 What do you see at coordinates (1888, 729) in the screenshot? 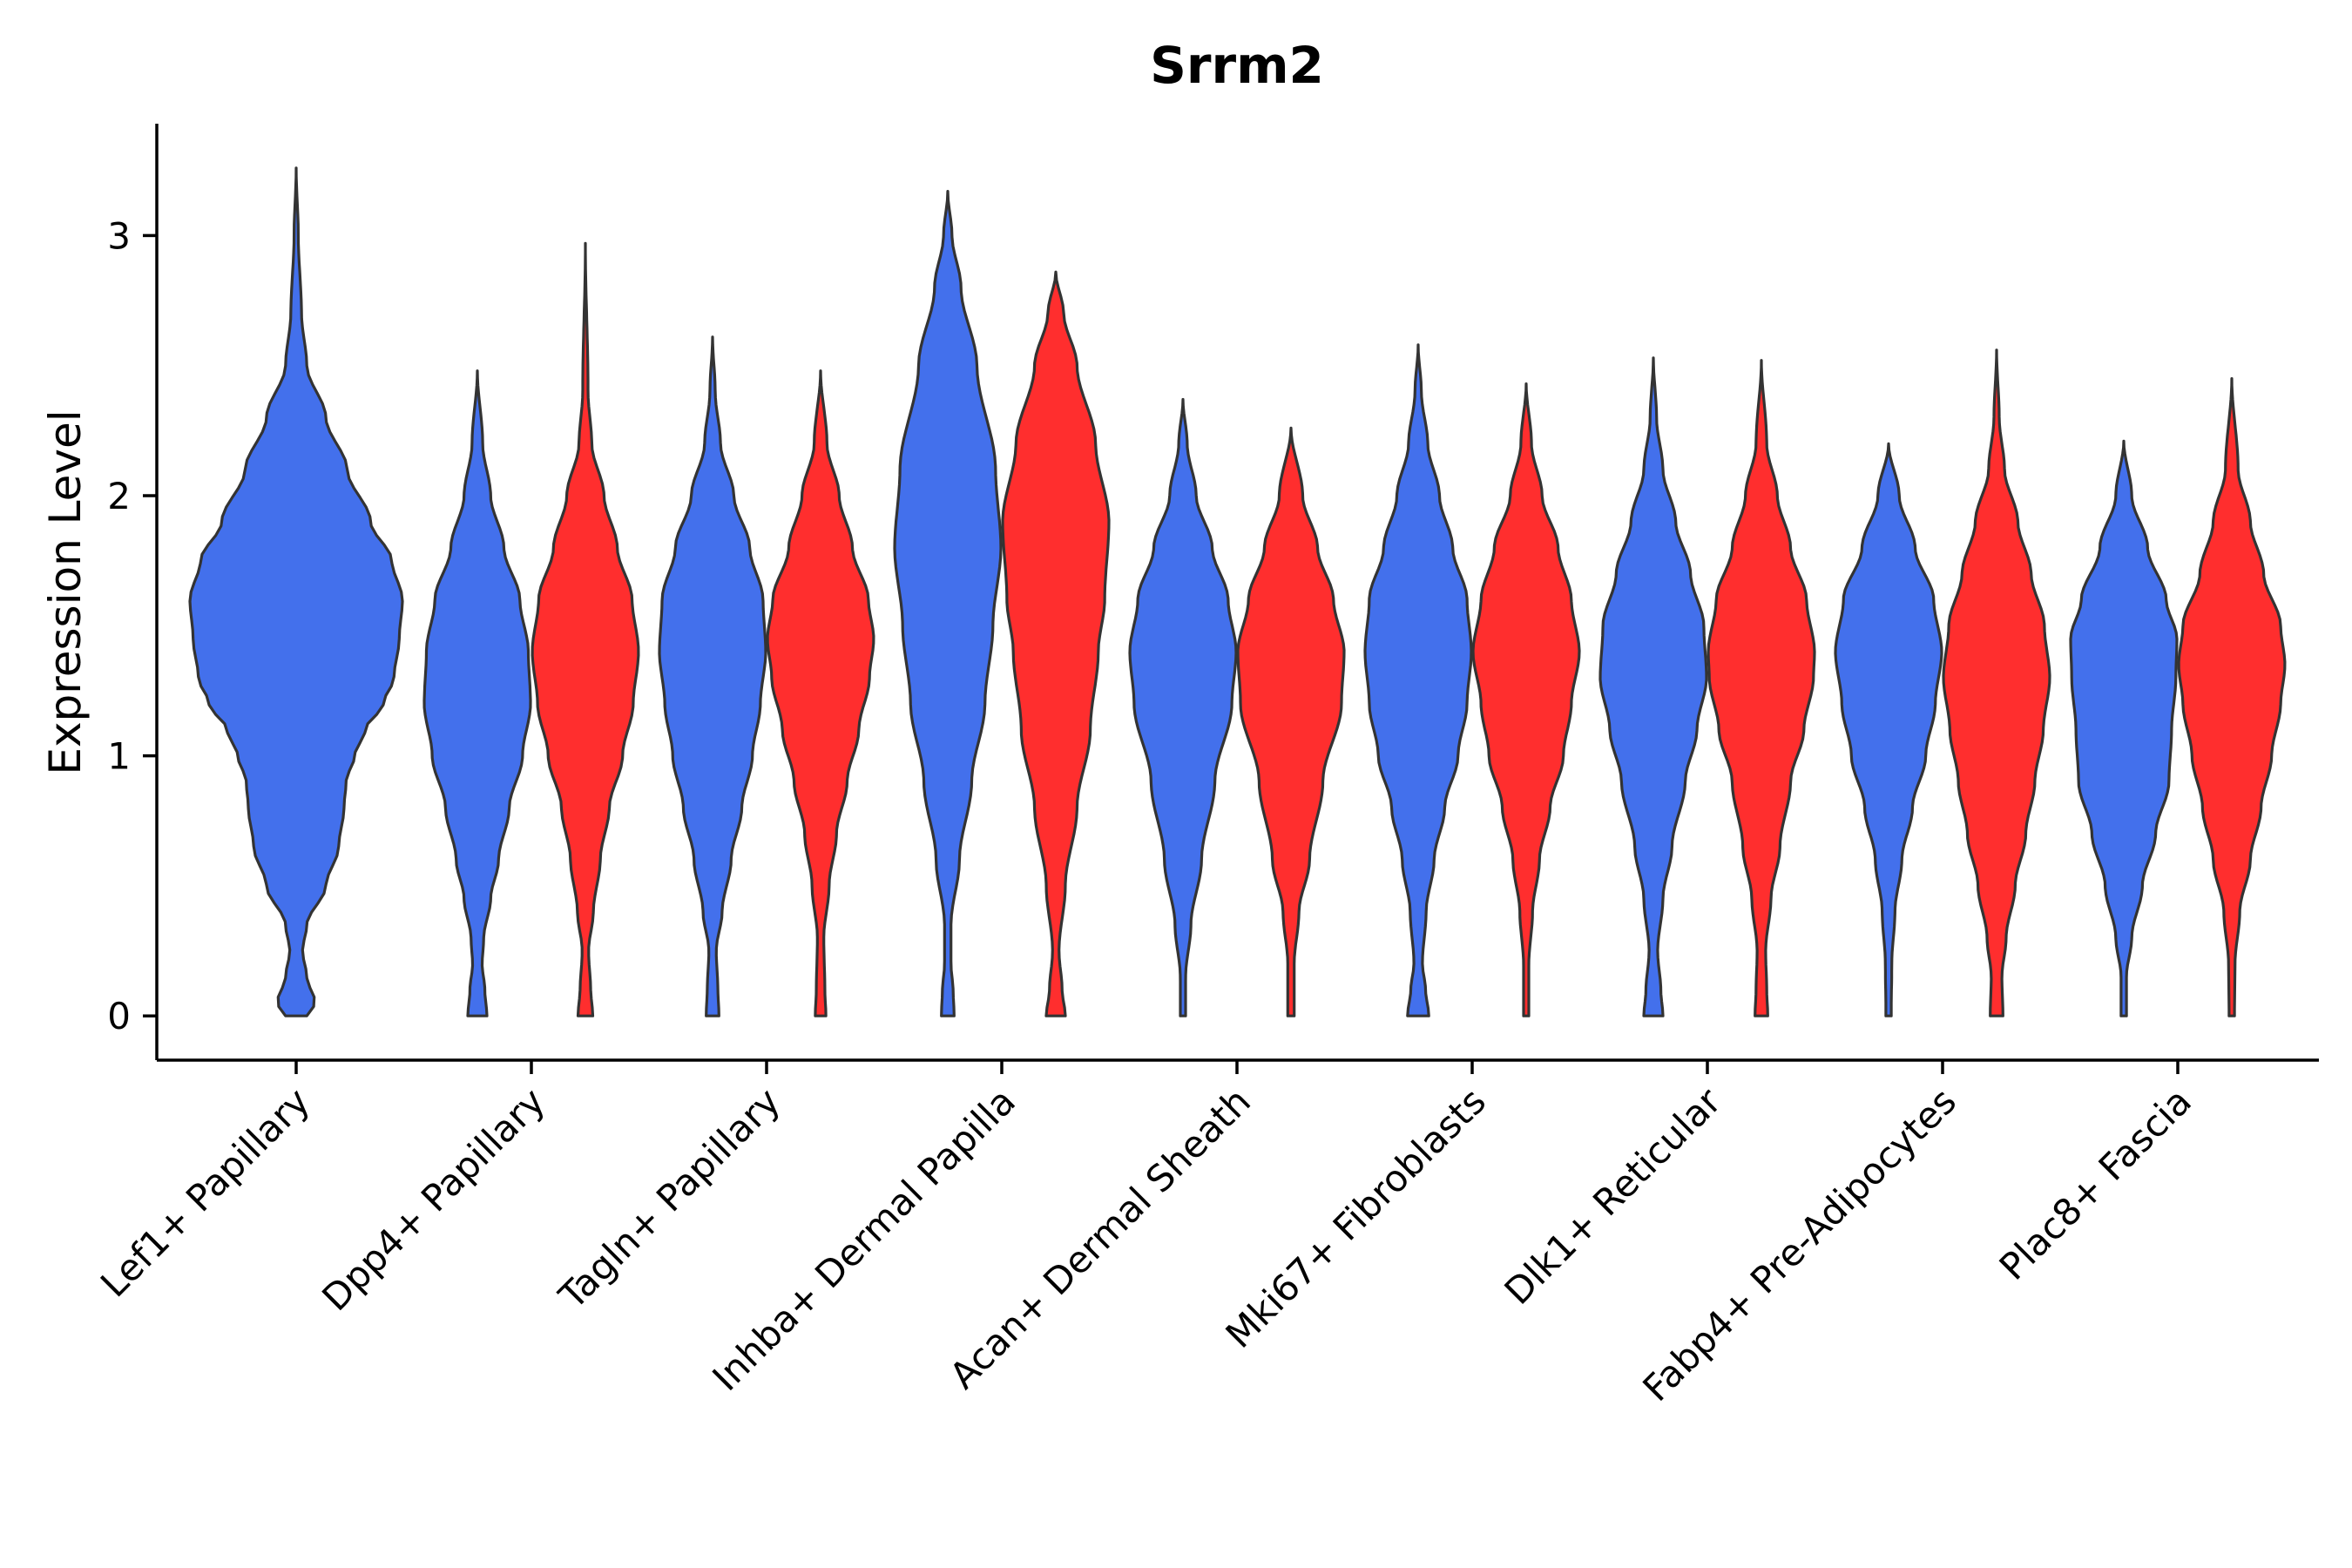
I see `violin-group-1-fabp4-pre-adipocytes` at bounding box center [1888, 729].